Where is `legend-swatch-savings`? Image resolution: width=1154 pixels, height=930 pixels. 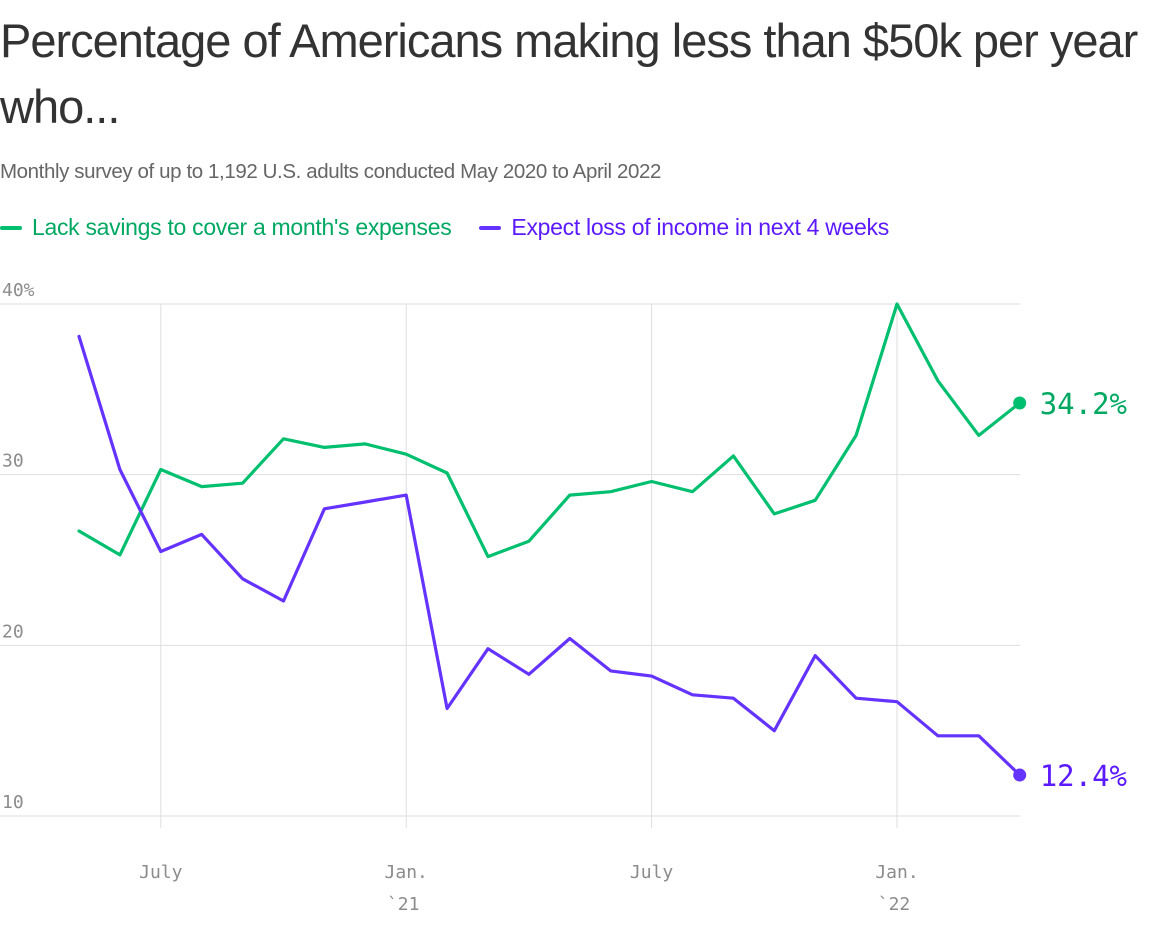 legend-swatch-savings is located at coordinates (11, 227).